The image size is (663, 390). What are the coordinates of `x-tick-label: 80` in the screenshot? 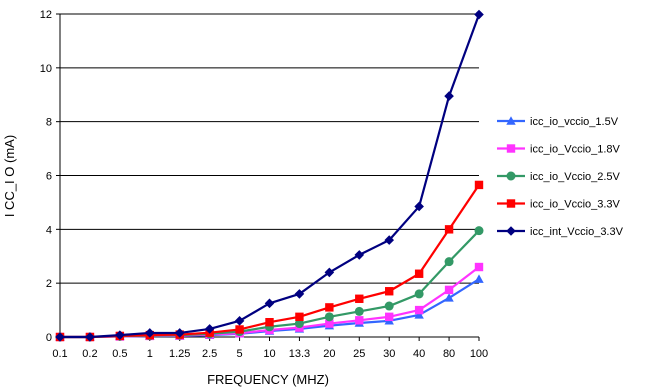 It's located at (449, 354).